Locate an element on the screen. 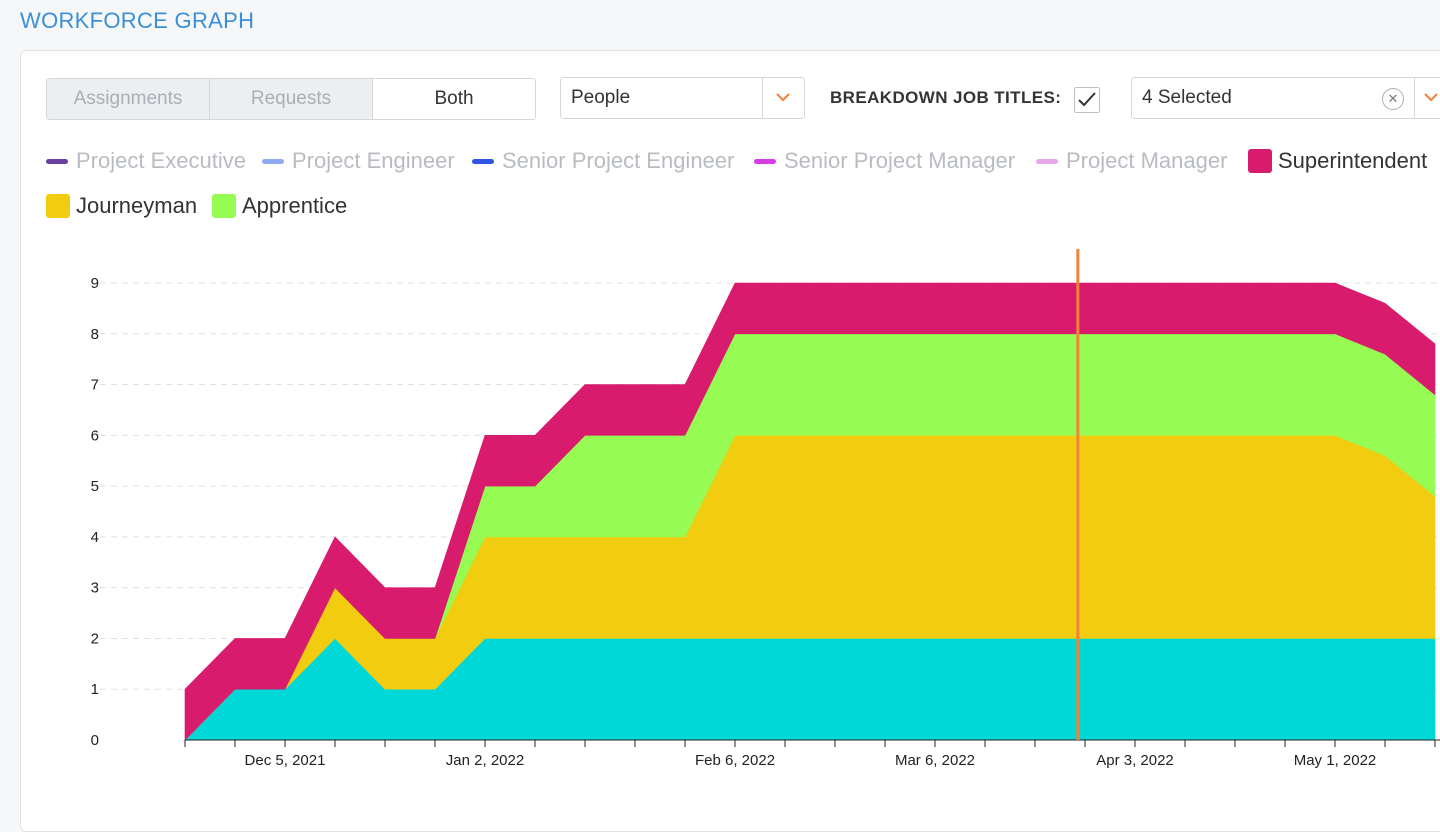  segment-requests: Requests is located at coordinates (291, 99).